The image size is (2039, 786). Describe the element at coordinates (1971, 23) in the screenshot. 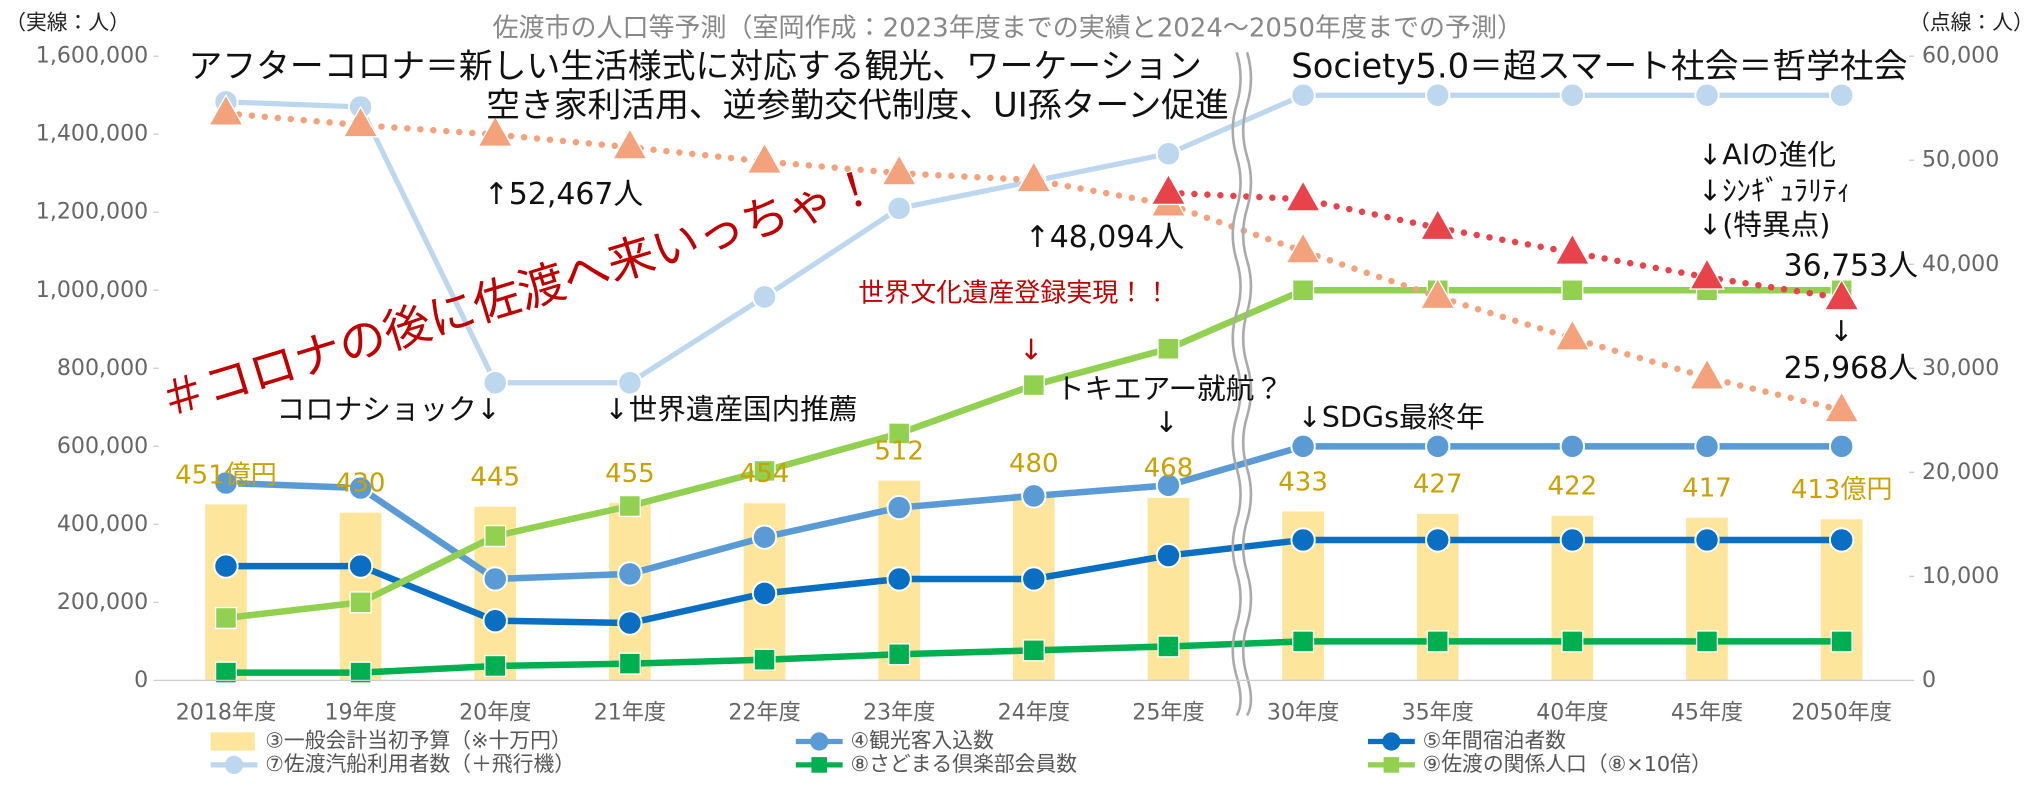

I see `y2-axis-label: （点線：人）` at that location.